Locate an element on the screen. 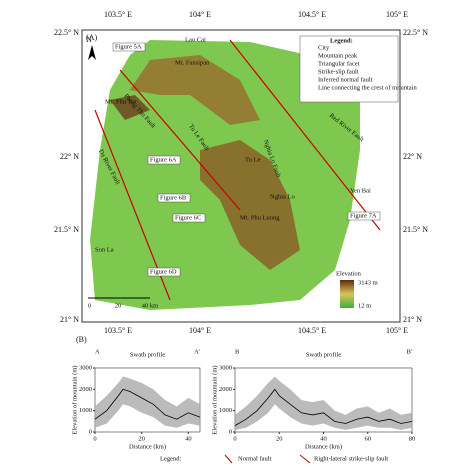 The height and width of the screenshot is (474, 474). legend-item: Line connecting the crest of mountain is located at coordinates (367, 87).